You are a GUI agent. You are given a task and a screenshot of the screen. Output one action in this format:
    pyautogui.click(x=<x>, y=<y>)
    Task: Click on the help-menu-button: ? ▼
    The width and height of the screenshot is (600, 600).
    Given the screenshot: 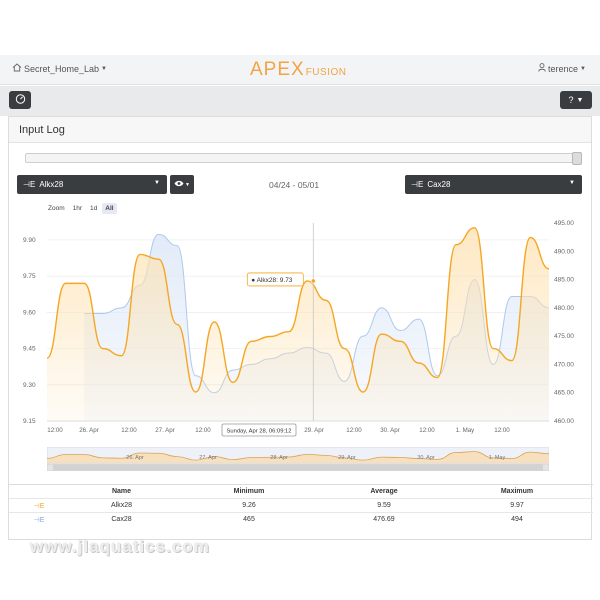 What is the action you would take?
    pyautogui.click(x=576, y=100)
    